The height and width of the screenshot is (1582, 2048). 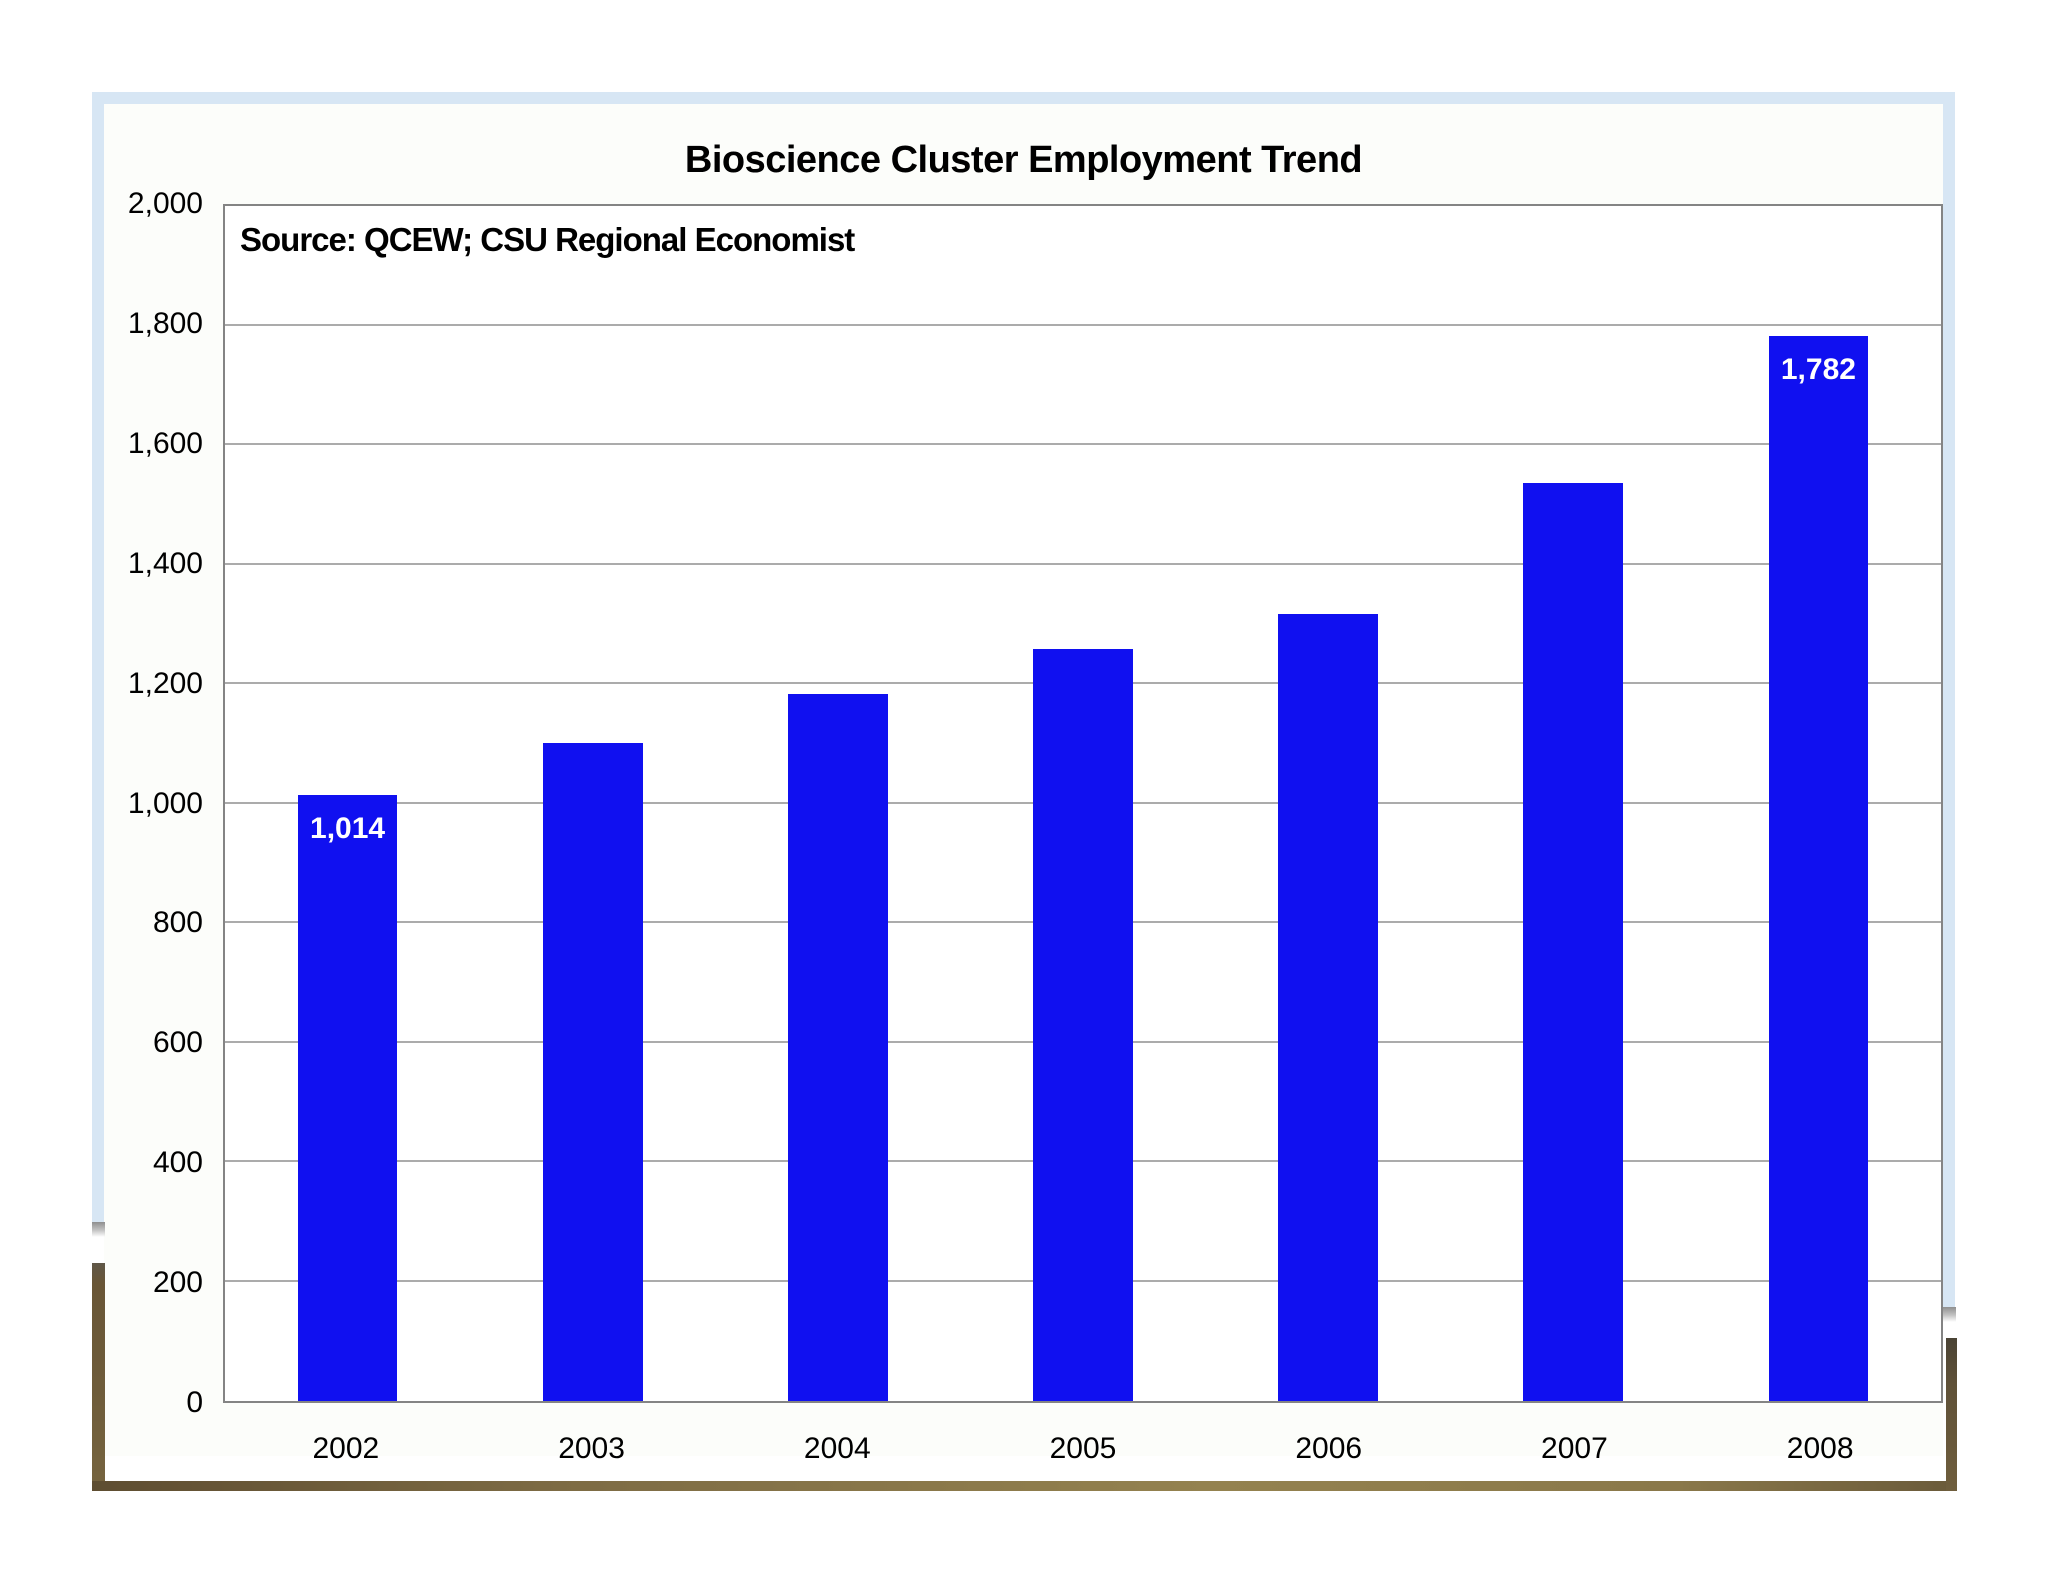 I want to click on bar-2006, so click(x=1328, y=1007).